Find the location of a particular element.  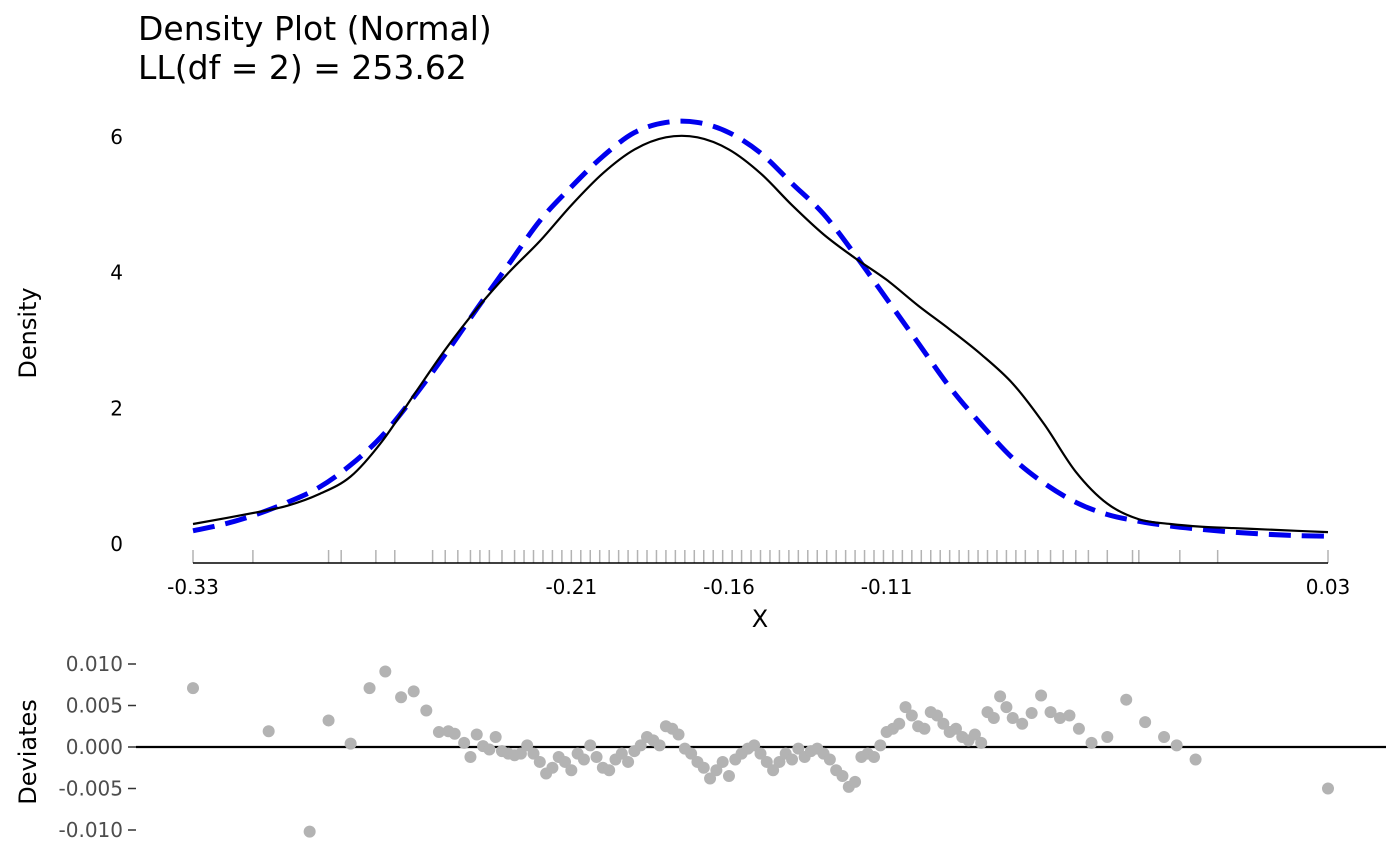

deviates-y-tick-label: 0.005 is located at coordinates (94, 706).